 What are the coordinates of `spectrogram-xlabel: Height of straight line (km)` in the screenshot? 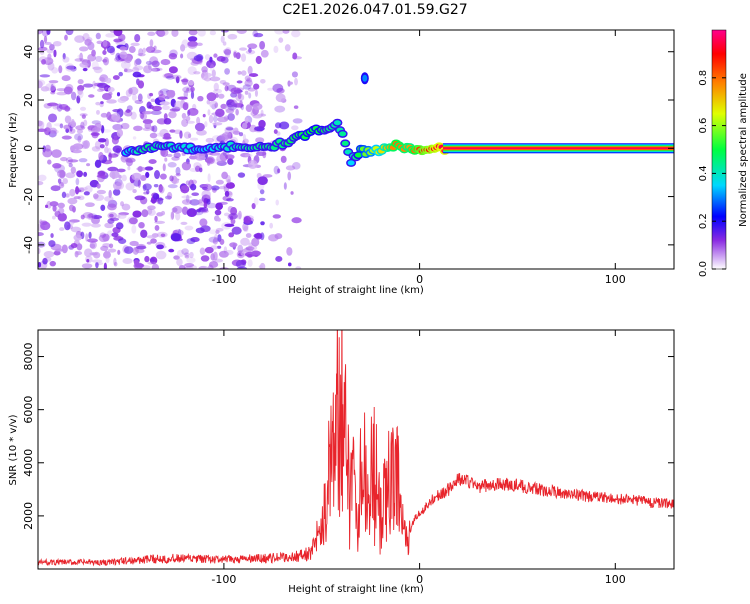 It's located at (356, 290).